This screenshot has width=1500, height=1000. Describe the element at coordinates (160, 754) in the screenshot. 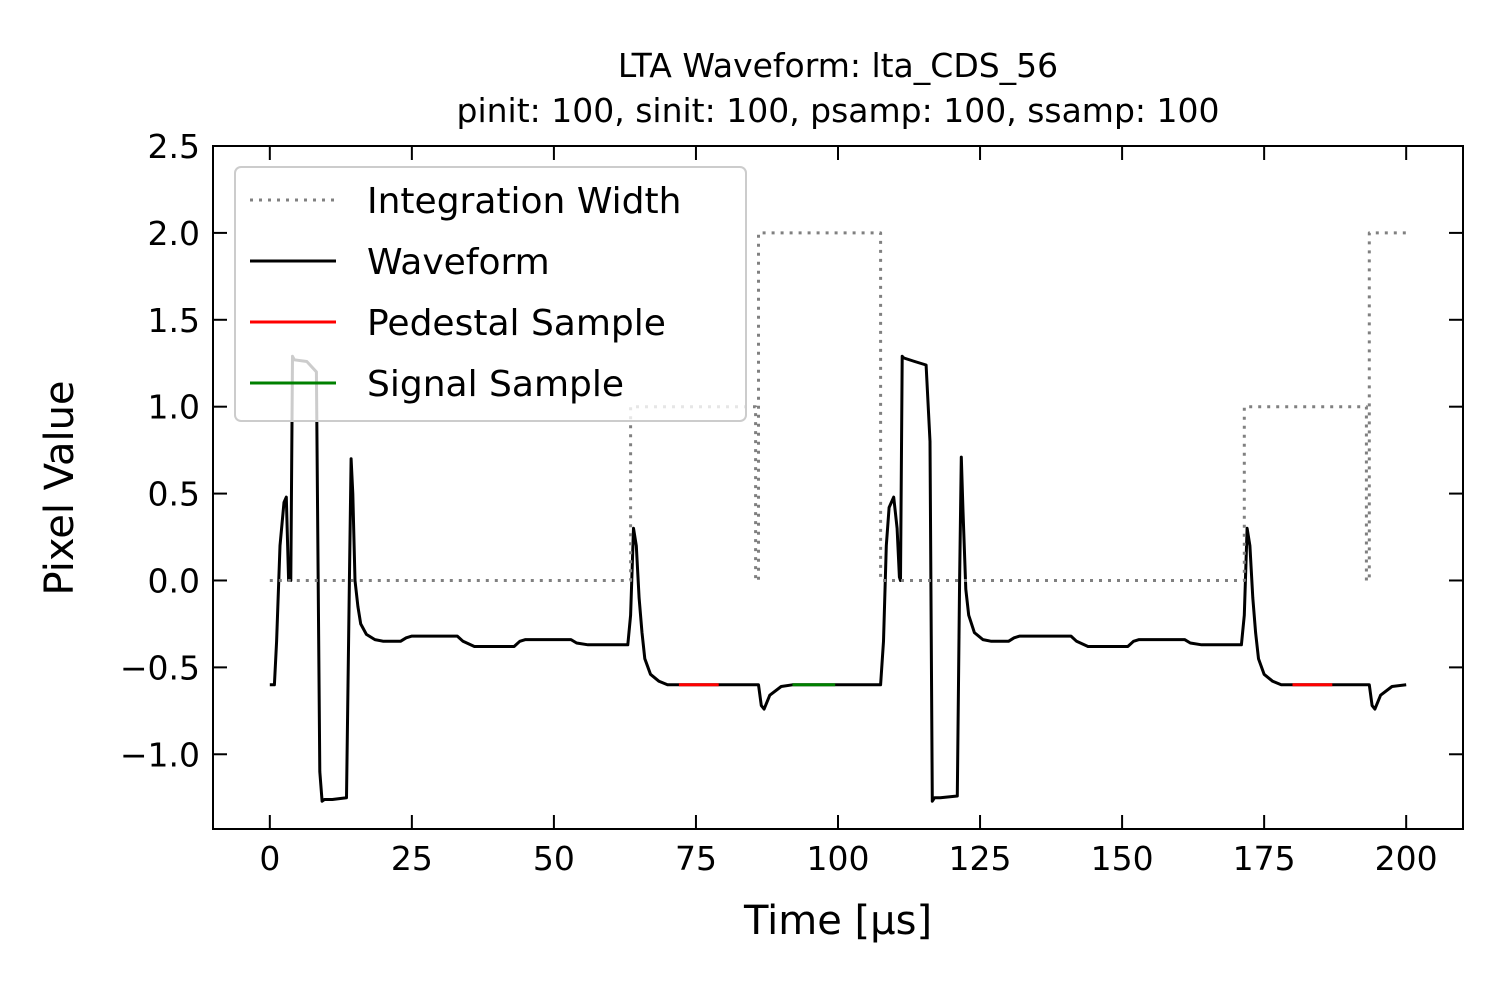

I see `y-tick-label: −1.0` at that location.